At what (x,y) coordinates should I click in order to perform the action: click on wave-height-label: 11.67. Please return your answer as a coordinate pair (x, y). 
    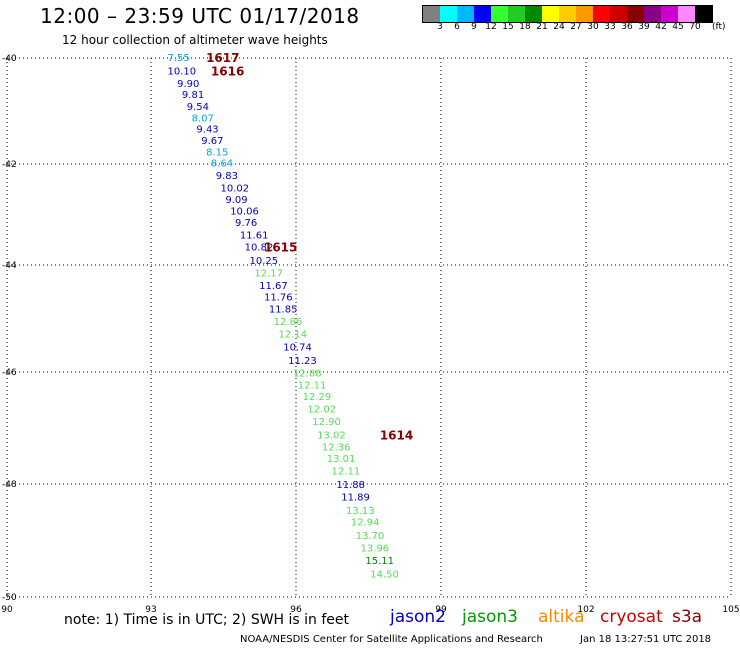
    Looking at the image, I should click on (273, 286).